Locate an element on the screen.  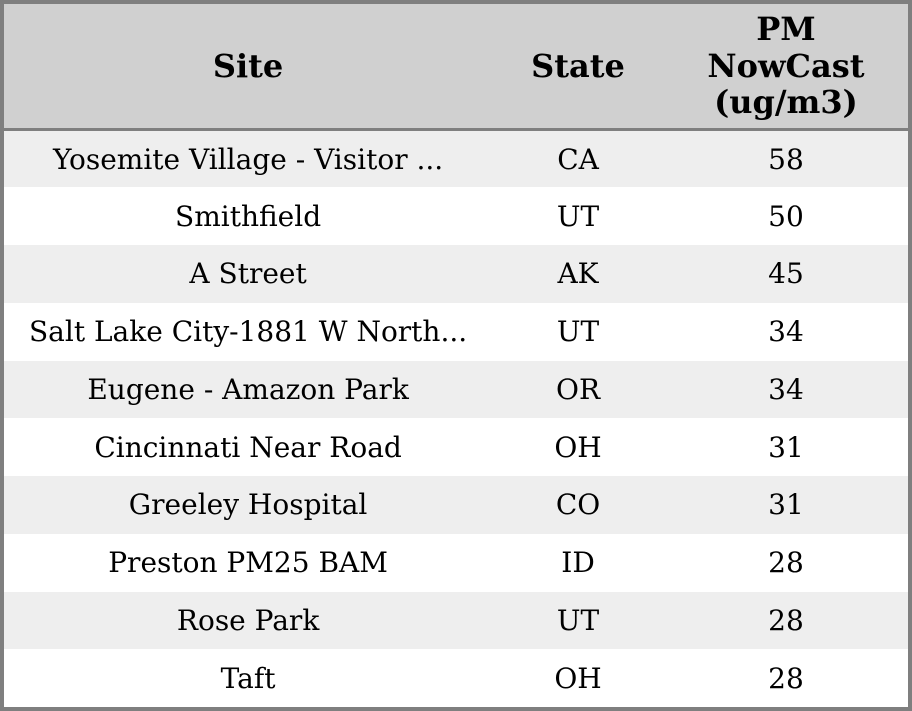
table-row: Salt Lake City-1881 W North... UT 34 is located at coordinates (456, 331).